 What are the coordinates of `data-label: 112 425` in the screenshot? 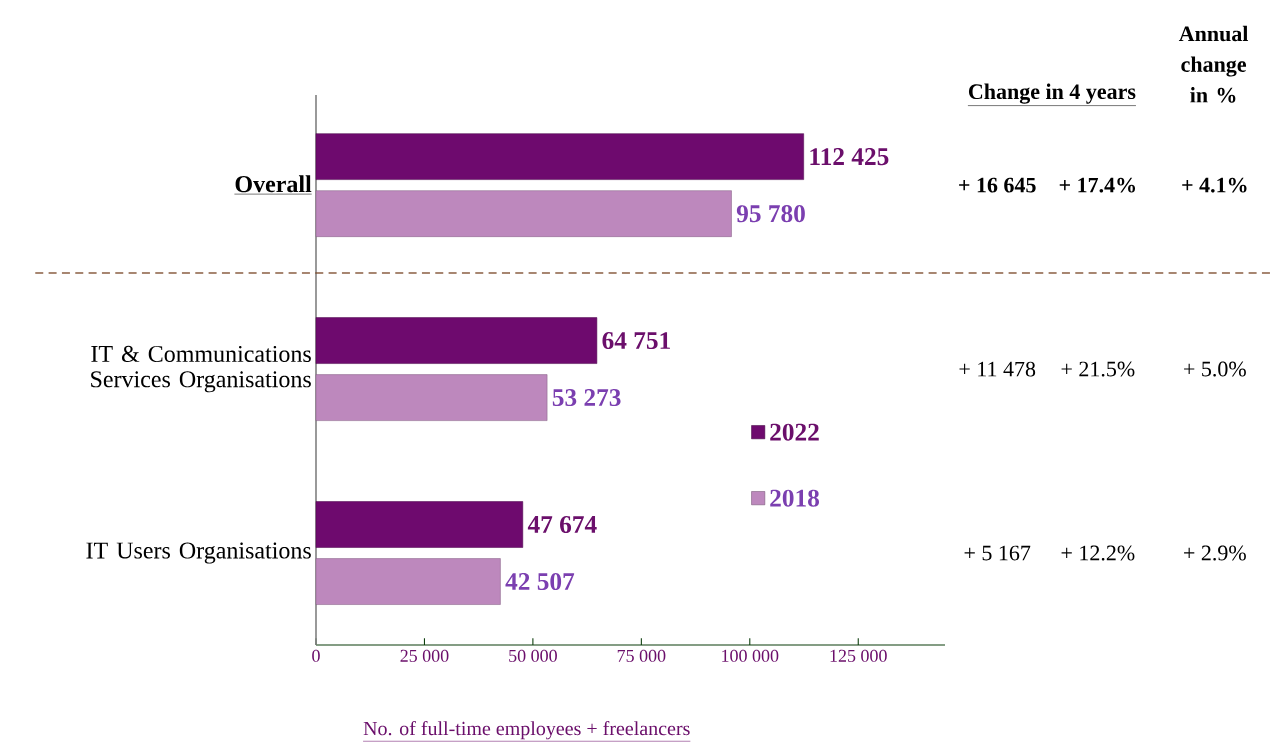 It's located at (849, 157).